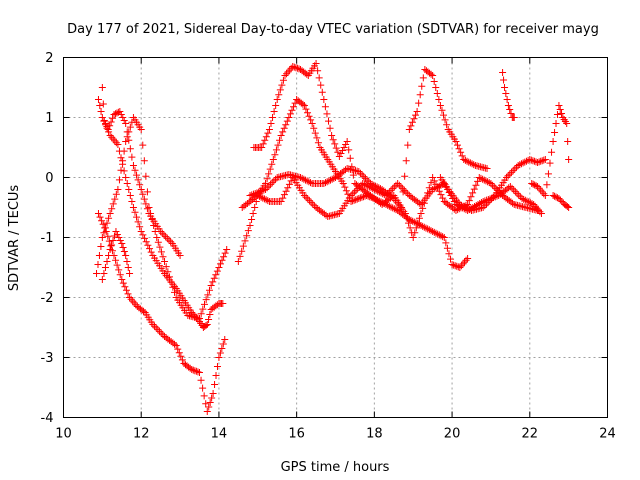  I want to click on x-tick-label: 10, so click(63, 434).